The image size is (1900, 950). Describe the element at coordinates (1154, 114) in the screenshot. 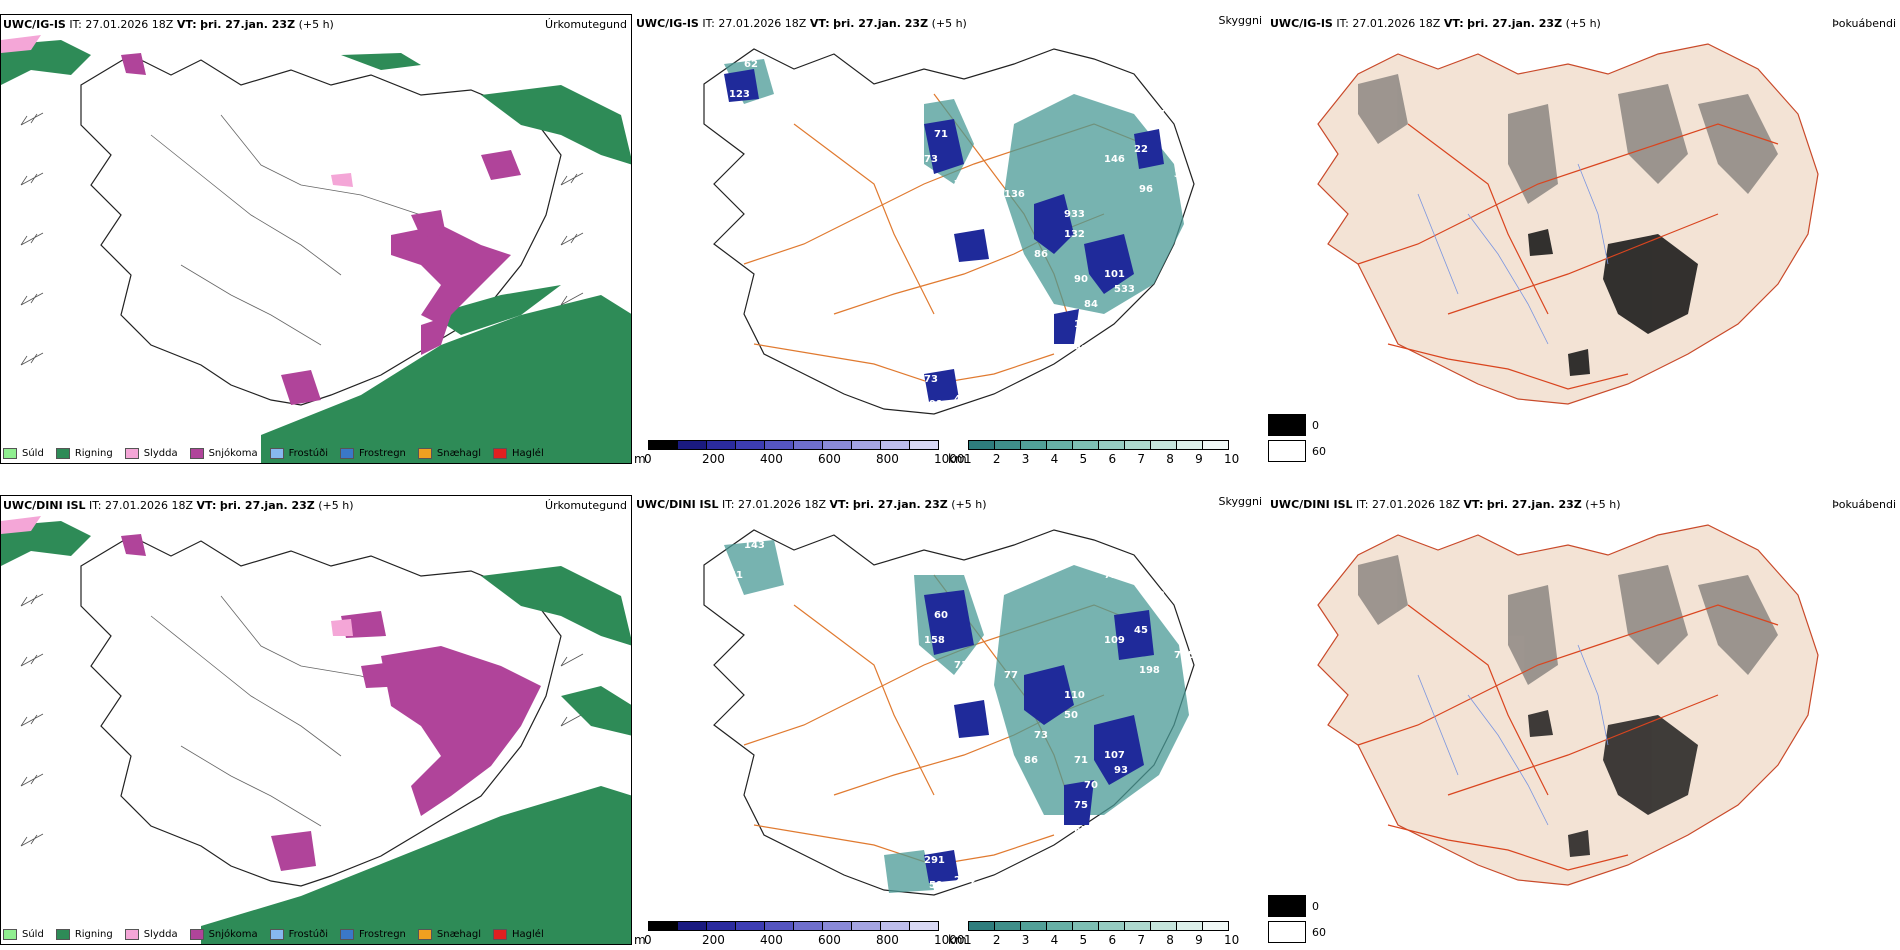

I see `cloud-base-value: 197` at that location.